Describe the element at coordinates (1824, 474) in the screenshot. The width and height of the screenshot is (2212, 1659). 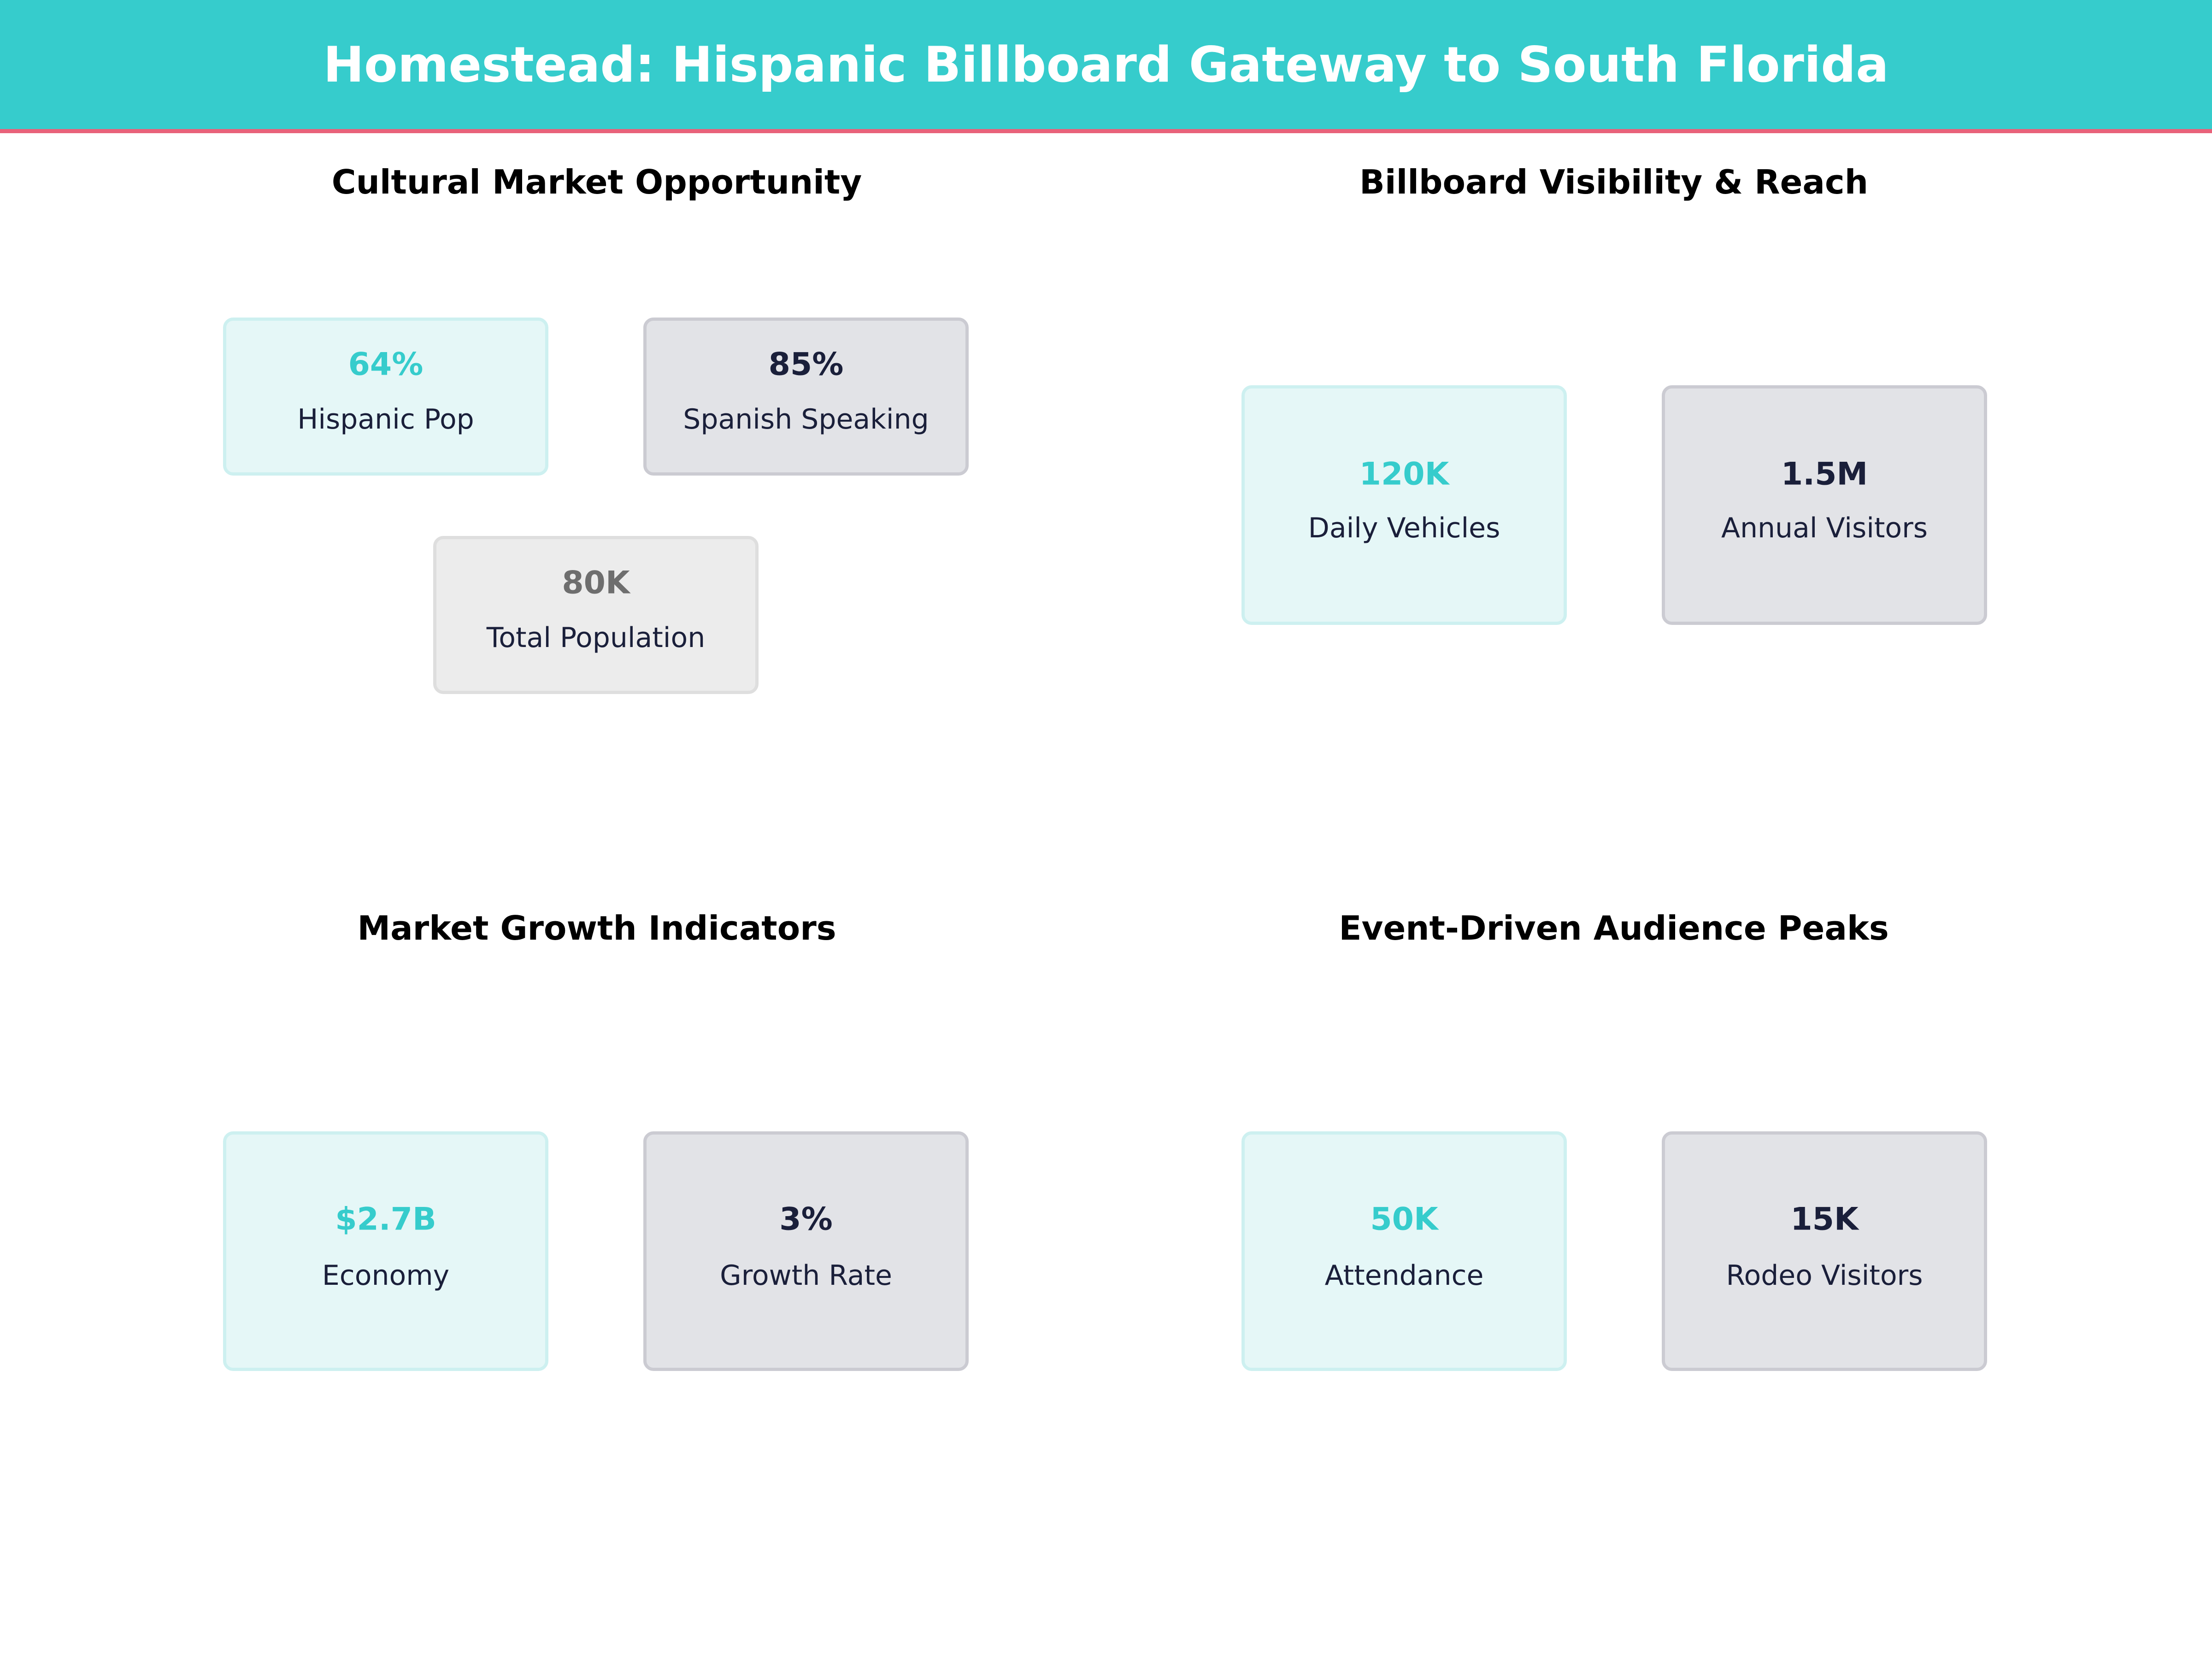
I see `stat-value: 1.5M` at that location.